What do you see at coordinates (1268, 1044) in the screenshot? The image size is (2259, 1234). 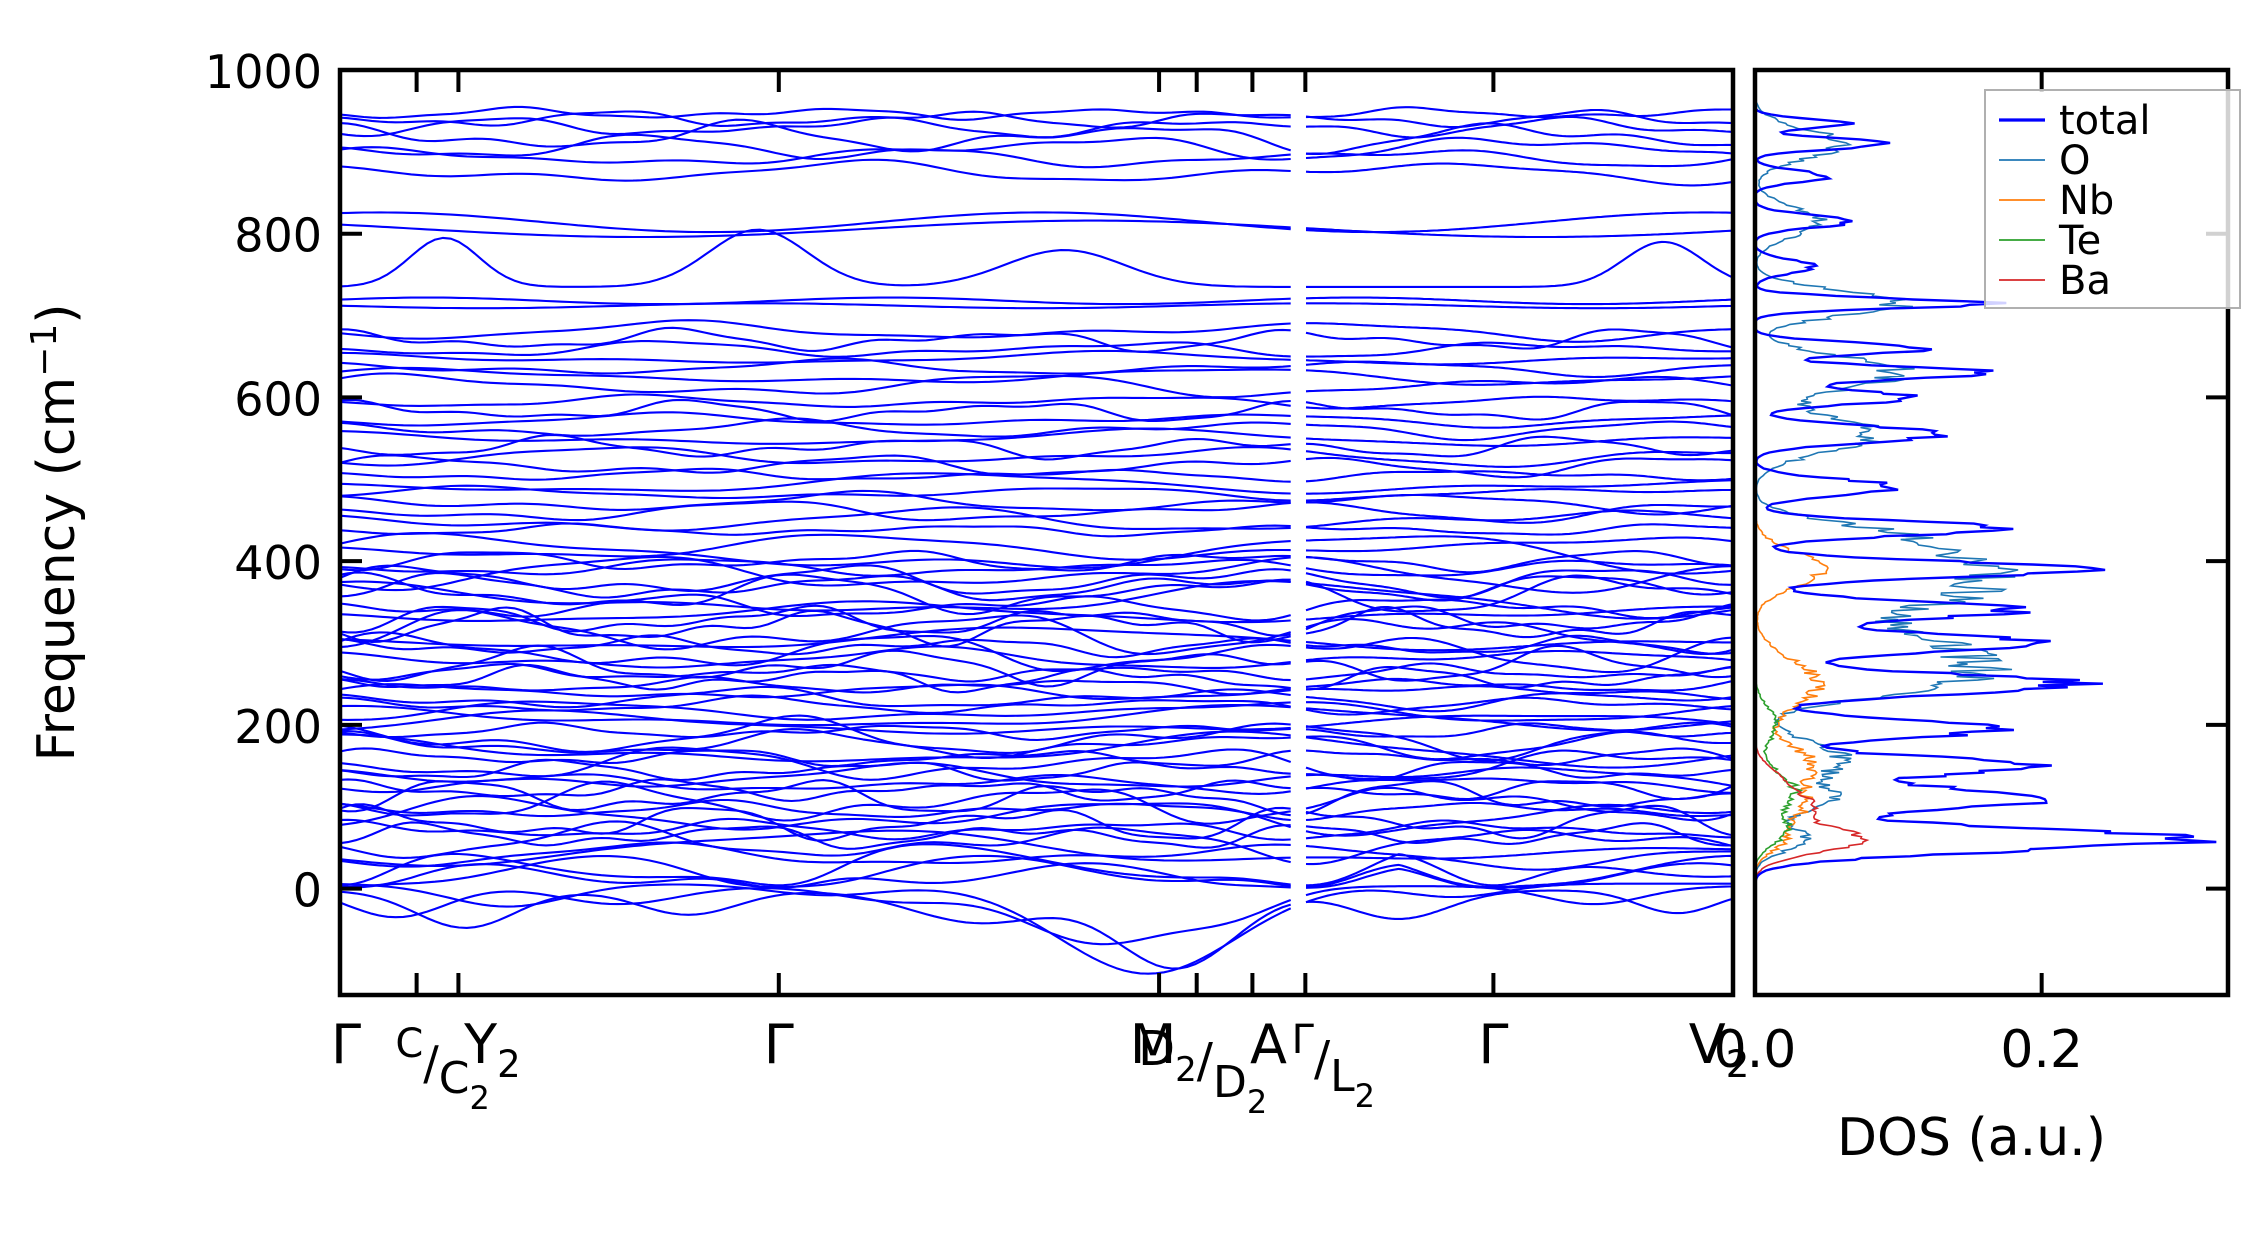 I see `xtick-label-a: A` at bounding box center [1268, 1044].